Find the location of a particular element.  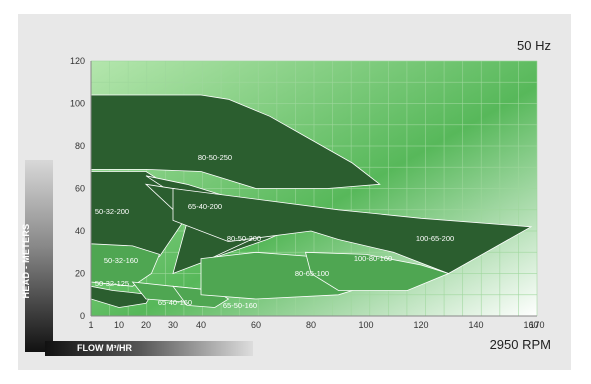

x-tick-label: 160 is located at coordinates (530, 325).